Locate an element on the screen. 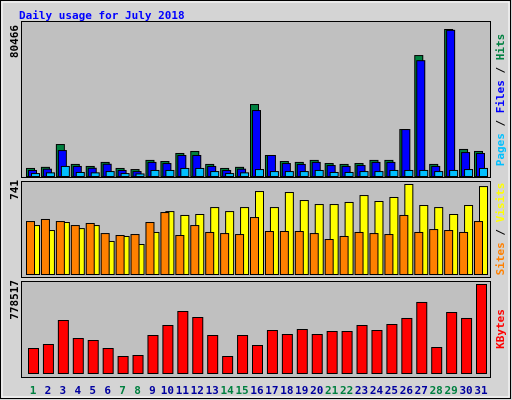 The width and height of the screenshot is (512, 400). x-tick-label: 18 is located at coordinates (286, 390).